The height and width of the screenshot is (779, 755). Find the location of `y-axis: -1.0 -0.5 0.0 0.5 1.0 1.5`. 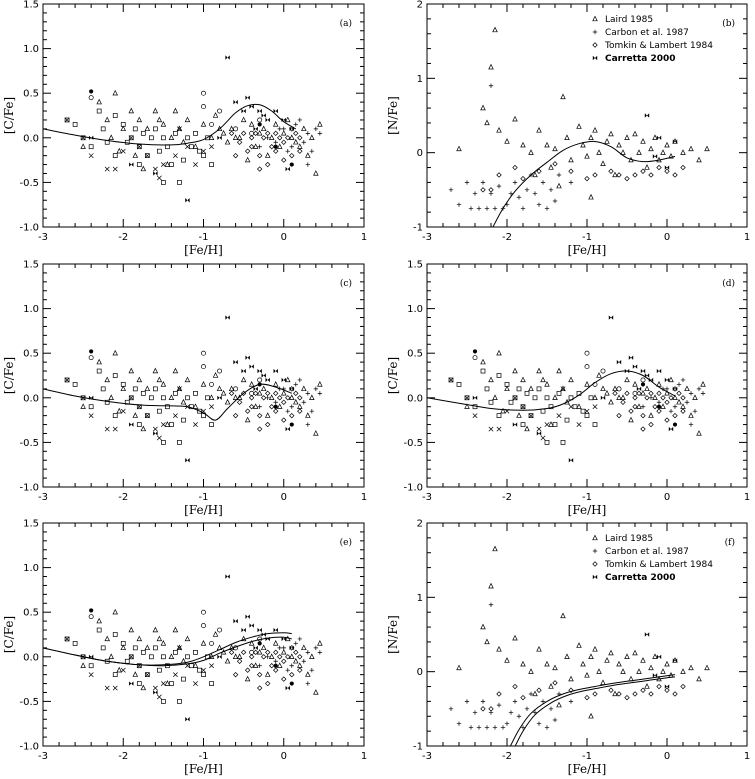

y-axis: -1.0 -0.5 0.0 0.5 1.0 1.5 is located at coordinates (191, 636).